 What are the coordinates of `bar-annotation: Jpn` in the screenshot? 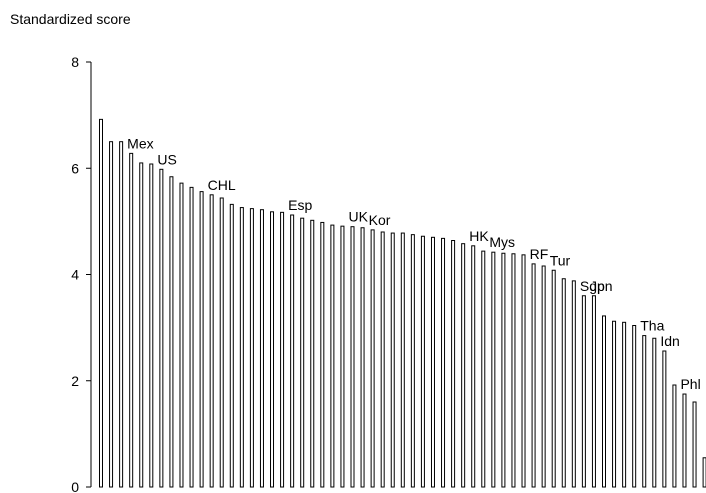 It's located at (601, 286).